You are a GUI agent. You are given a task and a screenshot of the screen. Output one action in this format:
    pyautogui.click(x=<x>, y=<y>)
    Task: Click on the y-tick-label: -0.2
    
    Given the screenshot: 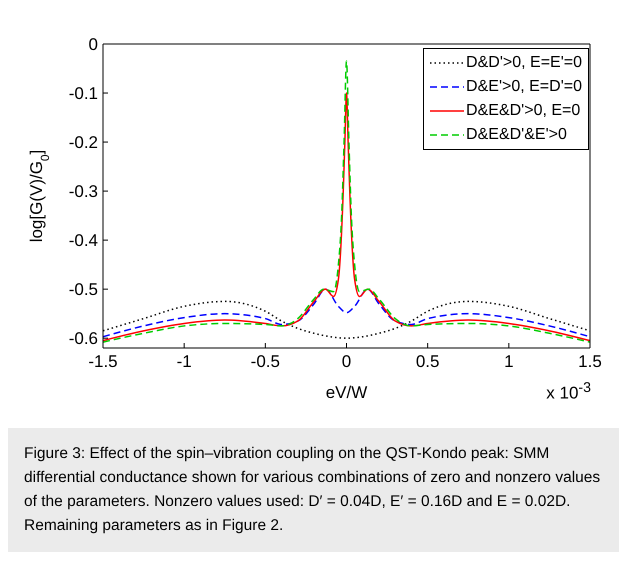 What is the action you would take?
    pyautogui.click(x=83, y=142)
    